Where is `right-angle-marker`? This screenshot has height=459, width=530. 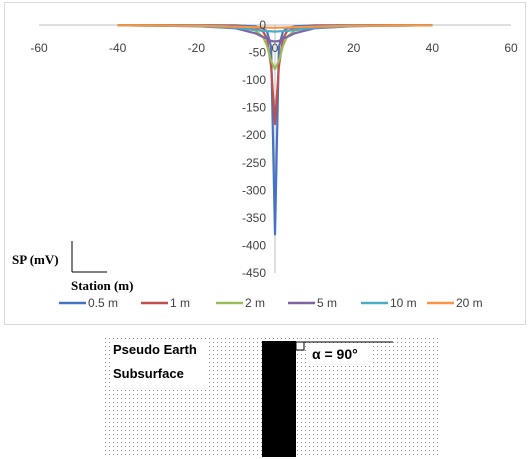 right-angle-marker is located at coordinates (300, 346).